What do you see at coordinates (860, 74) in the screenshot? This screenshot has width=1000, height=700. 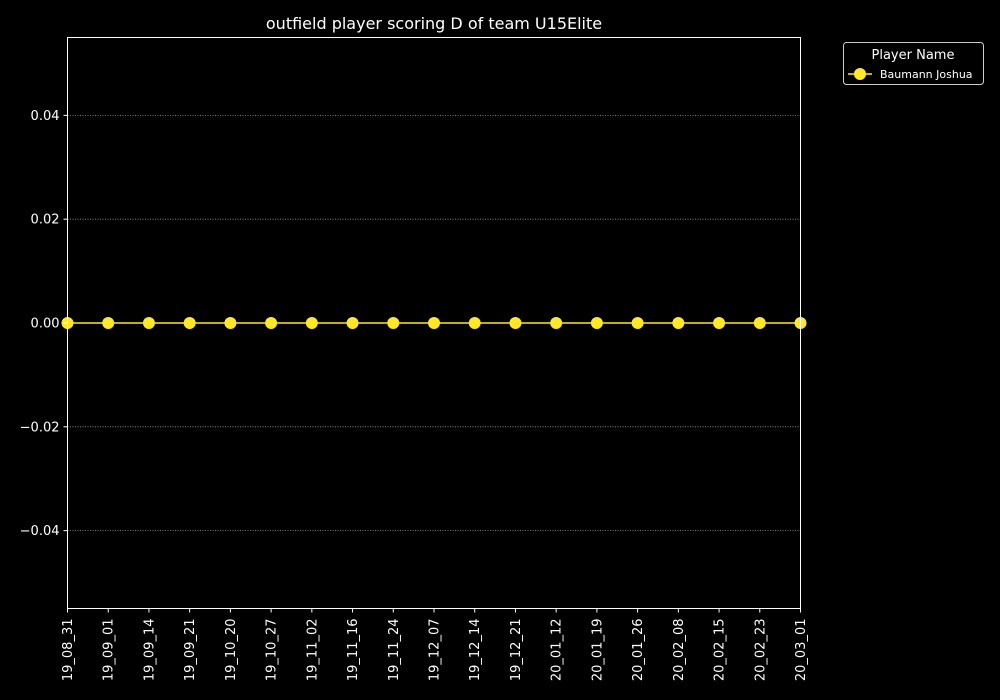 I see `legend-series-marker` at bounding box center [860, 74].